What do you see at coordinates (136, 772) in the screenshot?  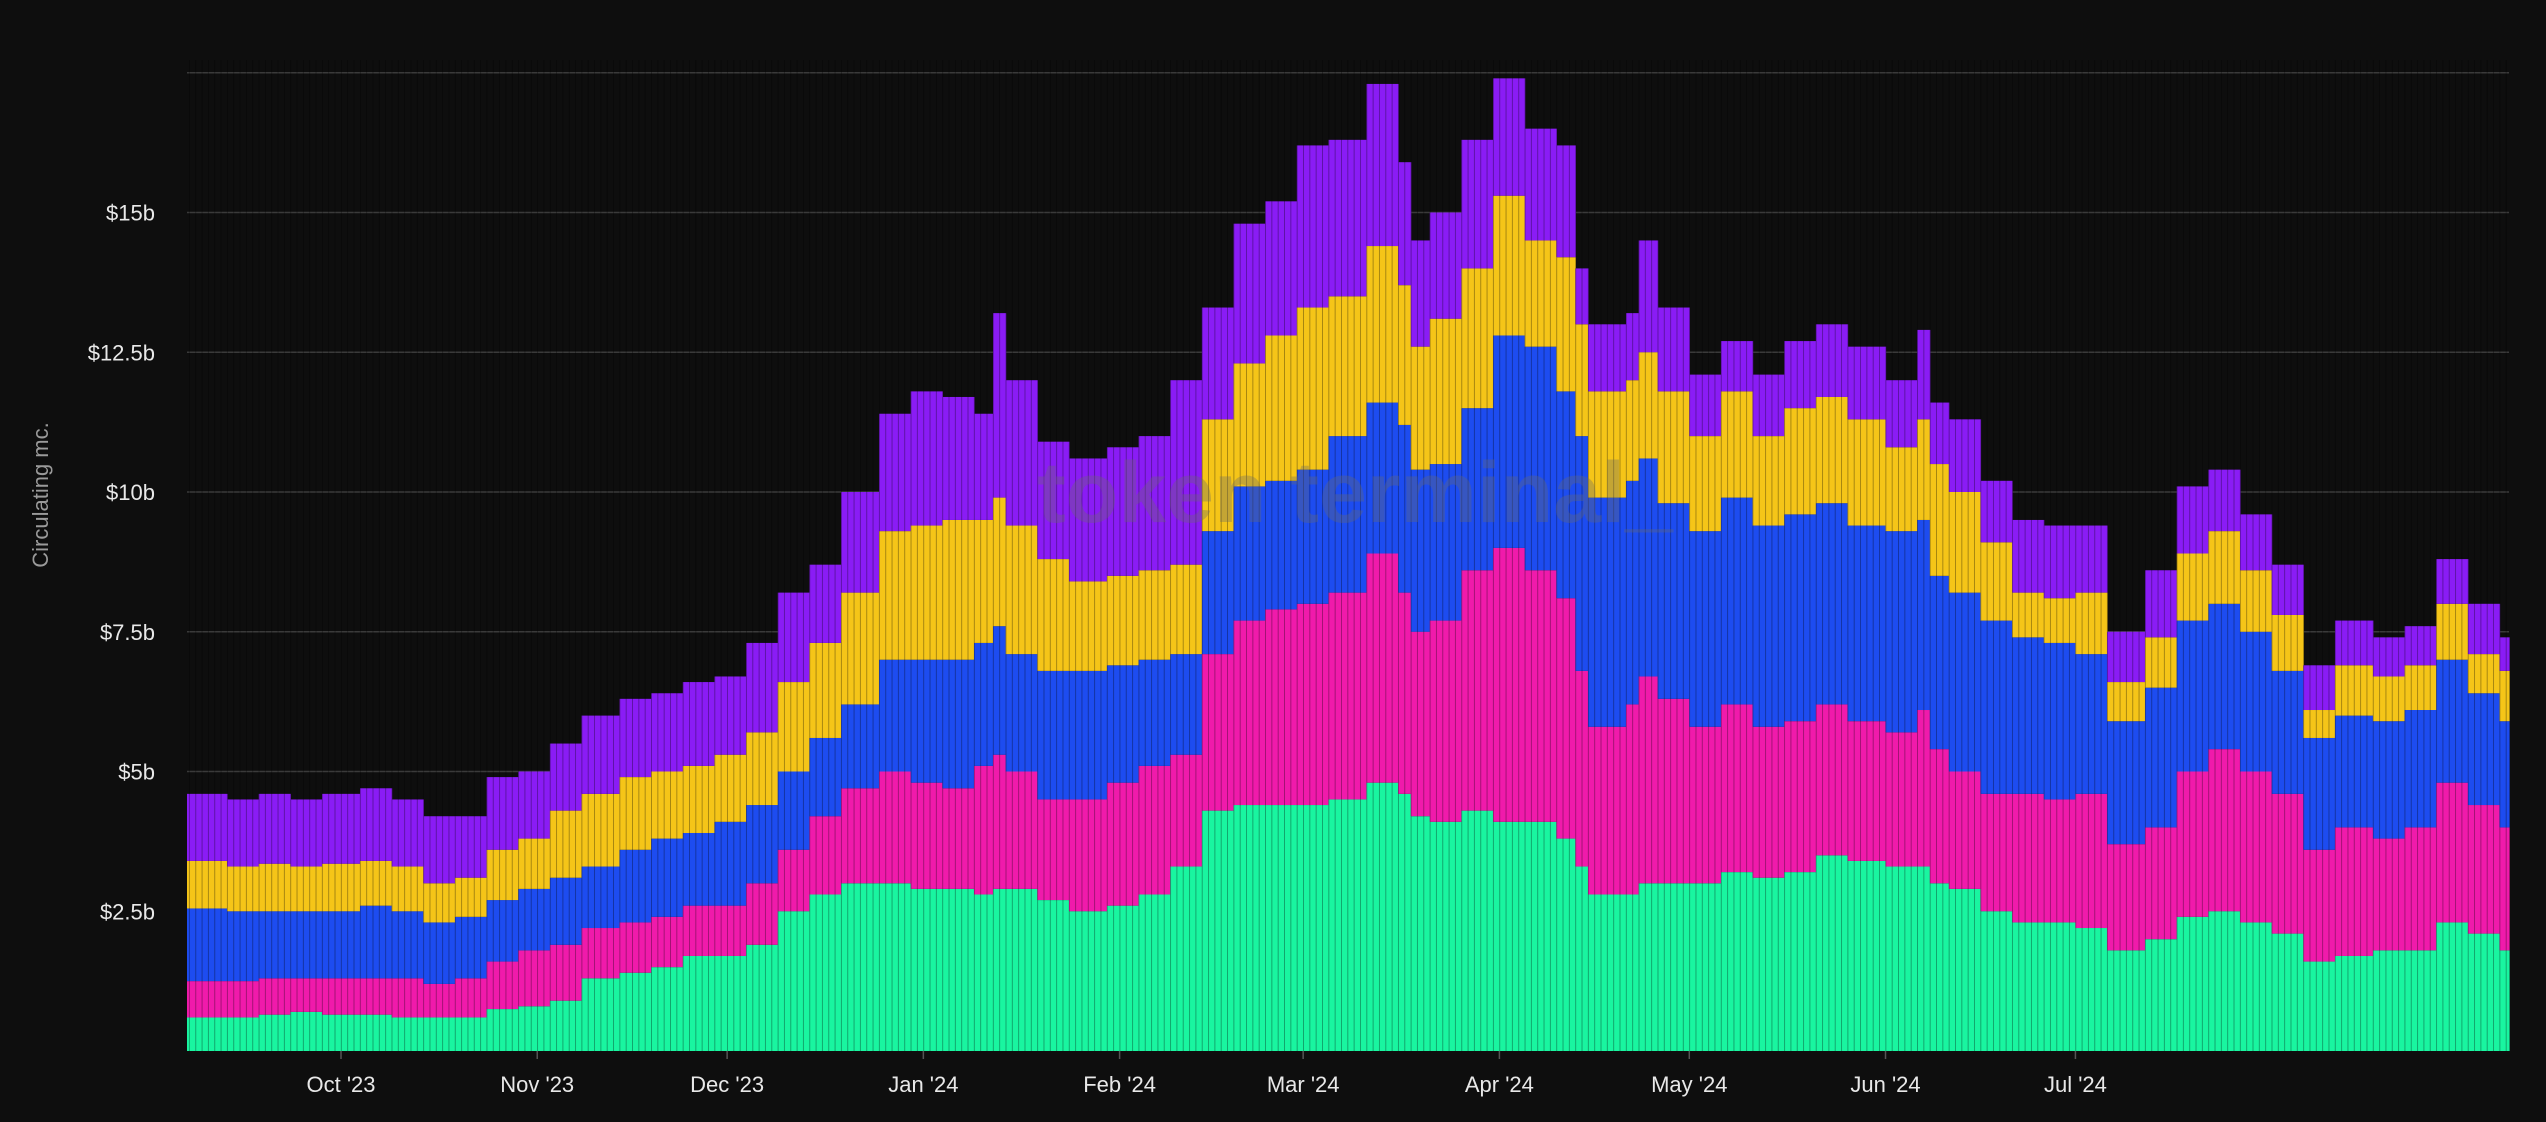 I see `y-tick-label: $5b` at bounding box center [136, 772].